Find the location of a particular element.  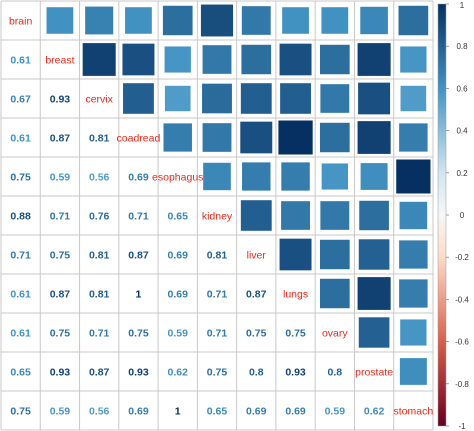

correlation-square-lungs-ovary is located at coordinates (334, 293).